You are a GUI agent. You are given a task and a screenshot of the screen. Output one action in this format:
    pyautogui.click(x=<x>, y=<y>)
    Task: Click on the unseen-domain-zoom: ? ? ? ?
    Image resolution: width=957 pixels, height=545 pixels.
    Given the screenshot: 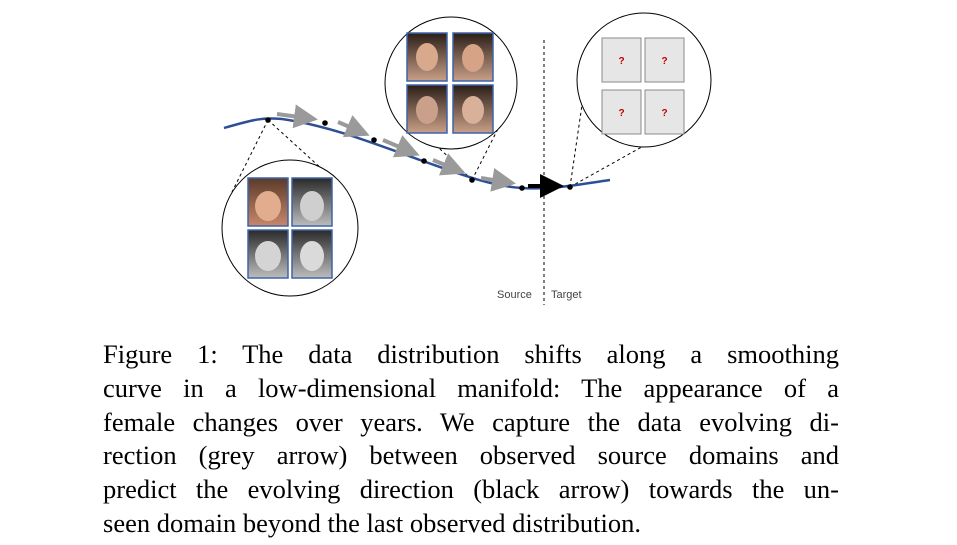 What is the action you would take?
    pyautogui.click(x=644, y=80)
    